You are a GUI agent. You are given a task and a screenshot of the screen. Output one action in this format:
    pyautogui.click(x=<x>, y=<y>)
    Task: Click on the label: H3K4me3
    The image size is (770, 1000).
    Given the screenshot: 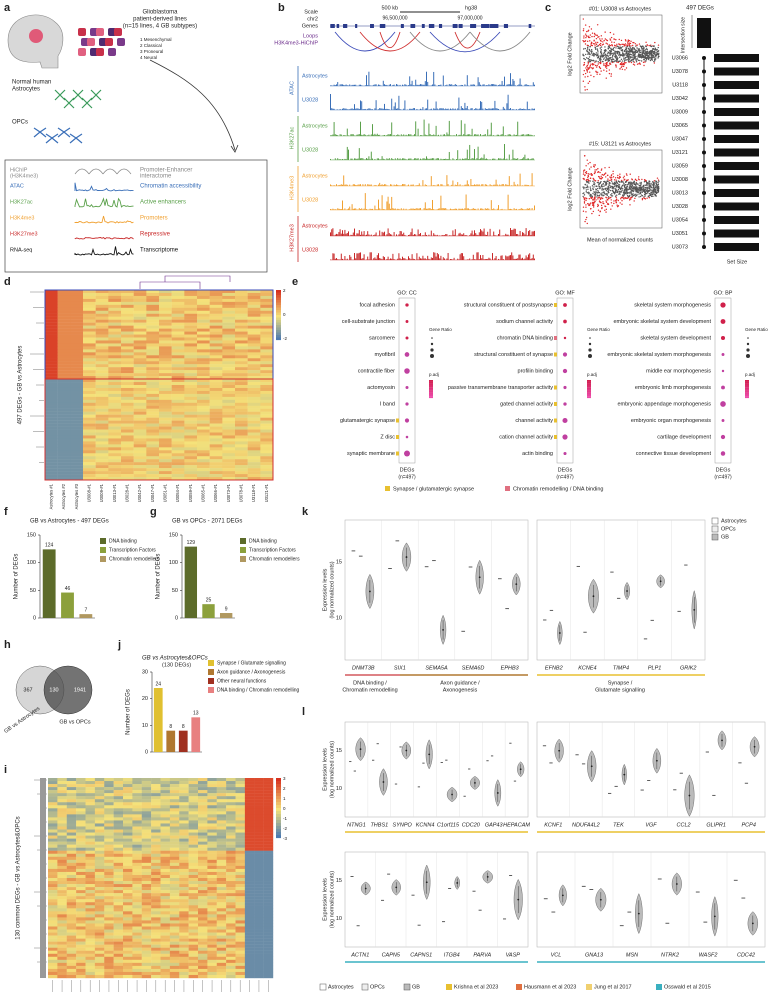 What is the action you would take?
    pyautogui.click(x=22, y=218)
    